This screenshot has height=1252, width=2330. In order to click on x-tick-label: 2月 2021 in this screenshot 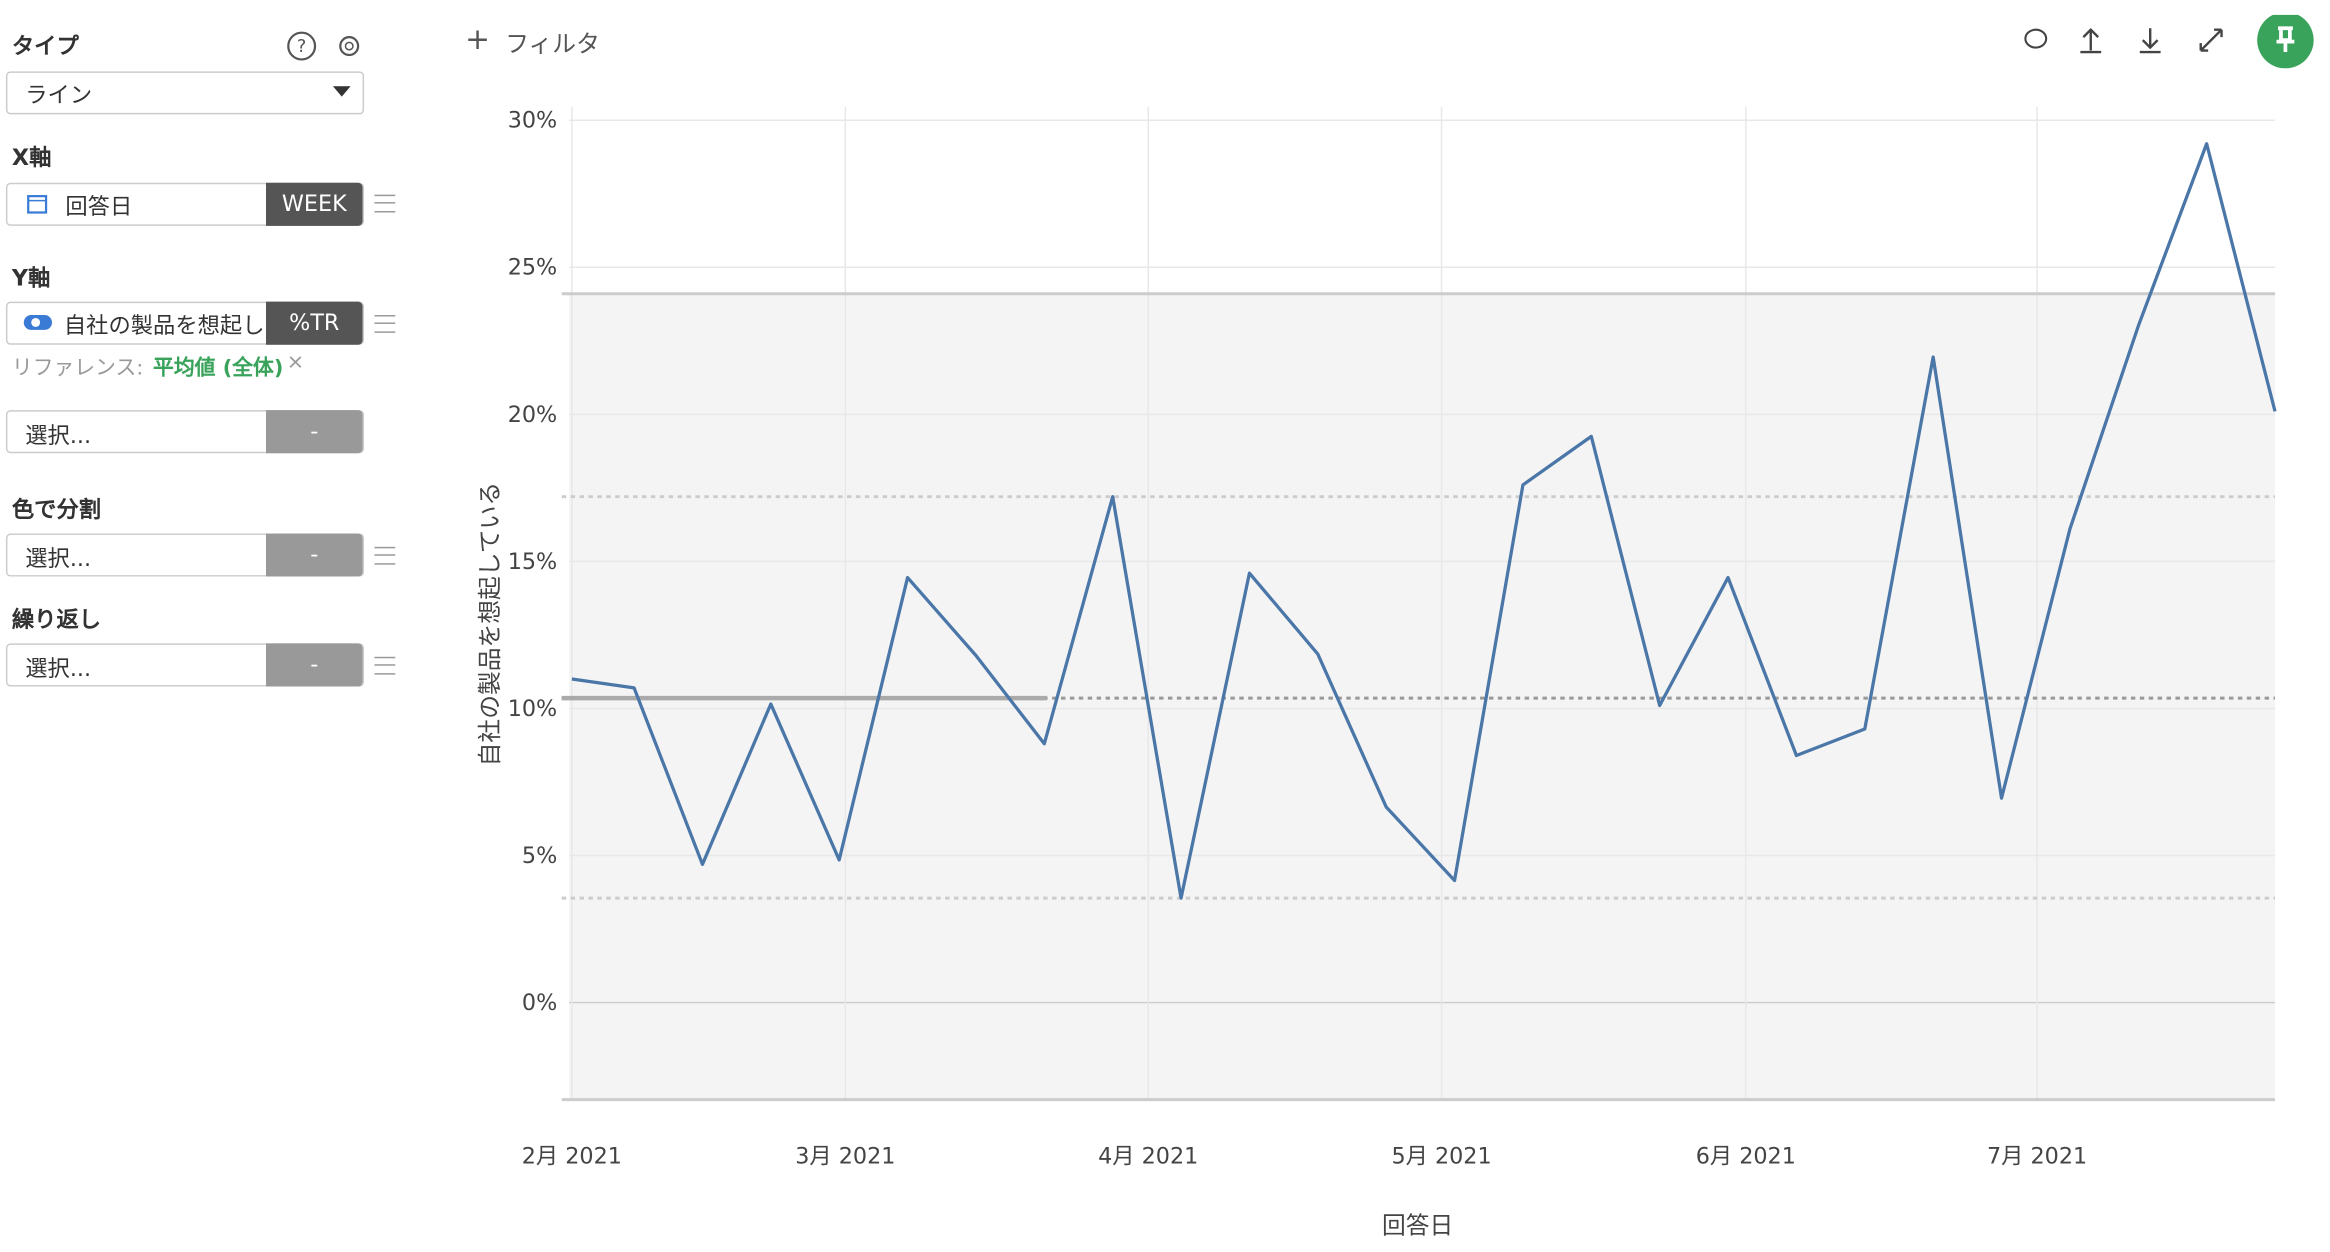, I will do `click(572, 1157)`.